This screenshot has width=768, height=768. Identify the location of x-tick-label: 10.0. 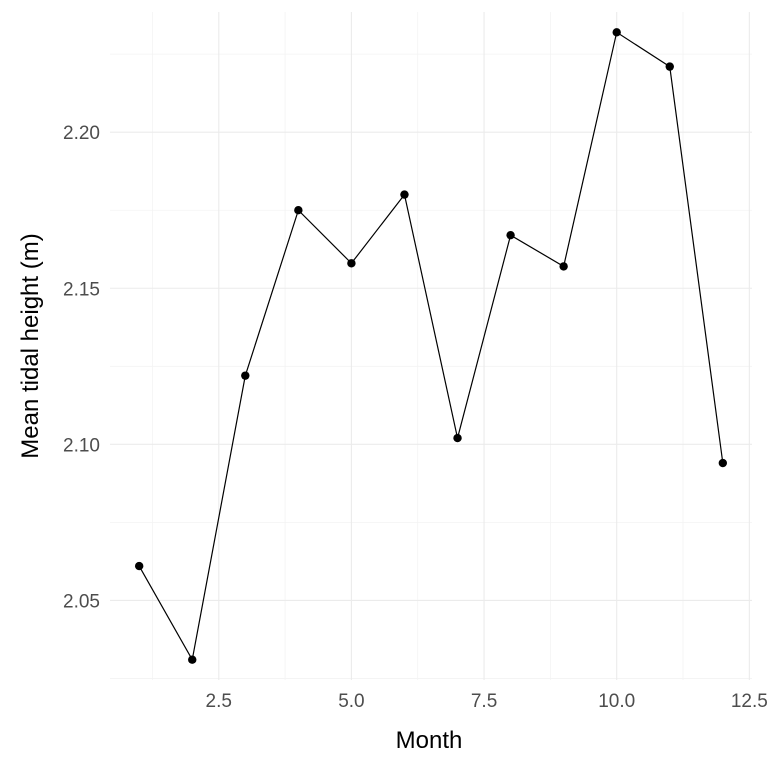
(616, 701).